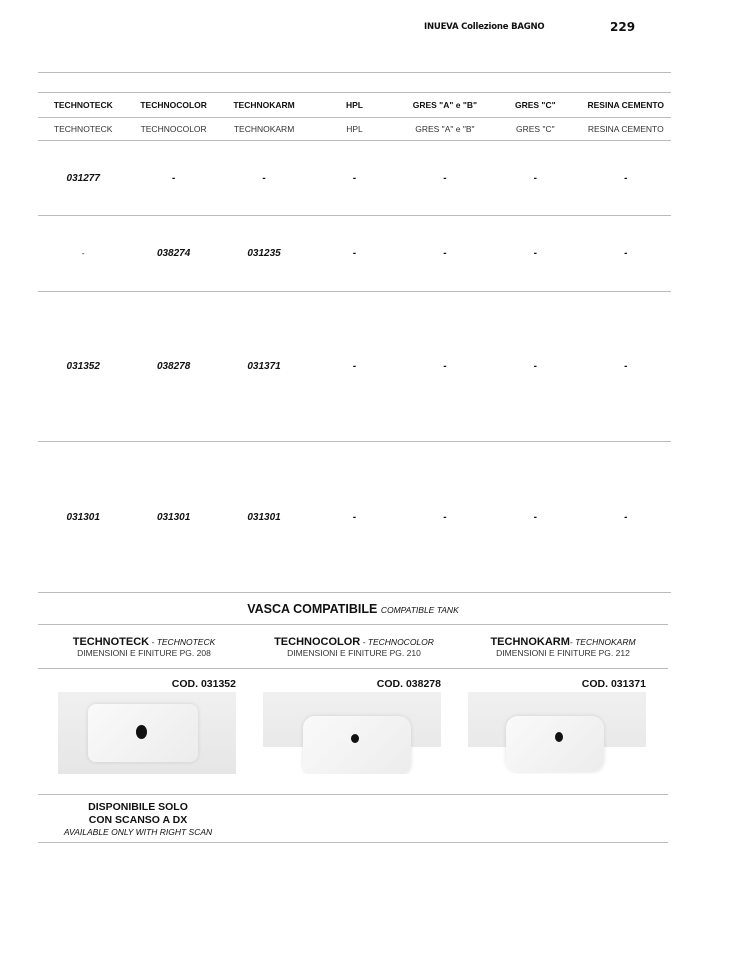 The image size is (742, 958). Describe the element at coordinates (264, 366) in the screenshot. I see `cell: 031371` at that location.